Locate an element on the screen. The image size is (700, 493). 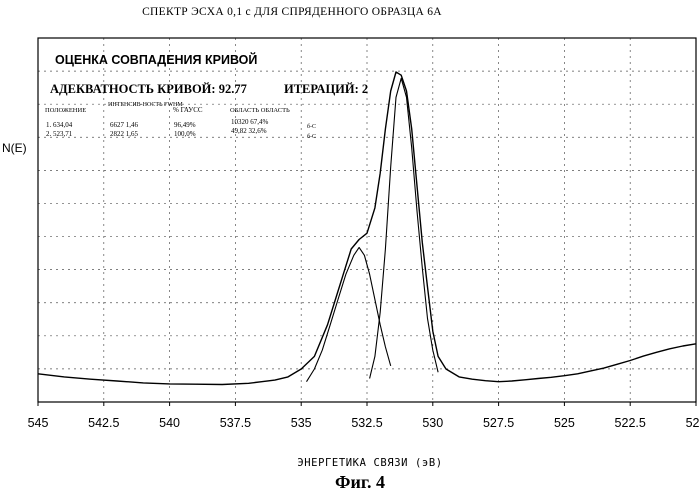
series-component-1-line is located at coordinates (349, 314).